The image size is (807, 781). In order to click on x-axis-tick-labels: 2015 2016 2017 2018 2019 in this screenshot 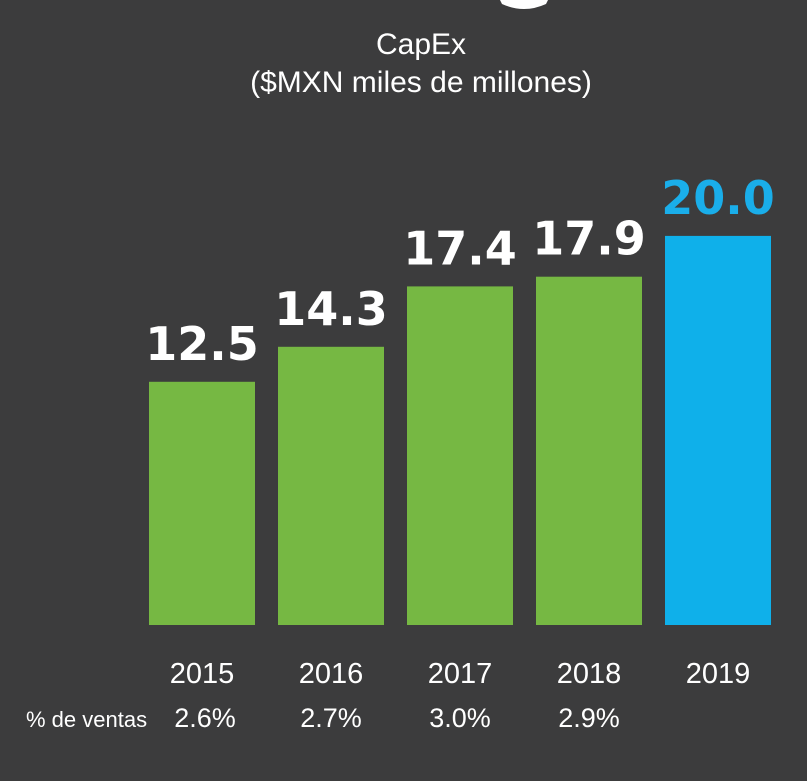, I will do `click(460, 674)`.